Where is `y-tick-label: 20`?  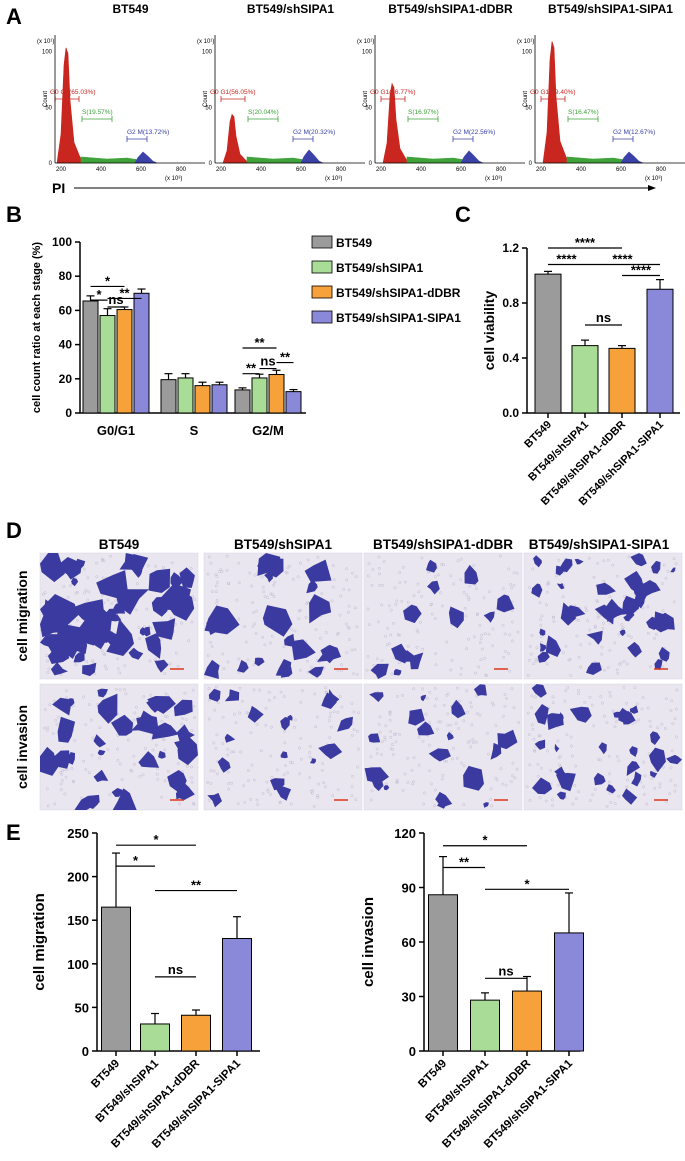 y-tick-label: 20 is located at coordinates (66, 379).